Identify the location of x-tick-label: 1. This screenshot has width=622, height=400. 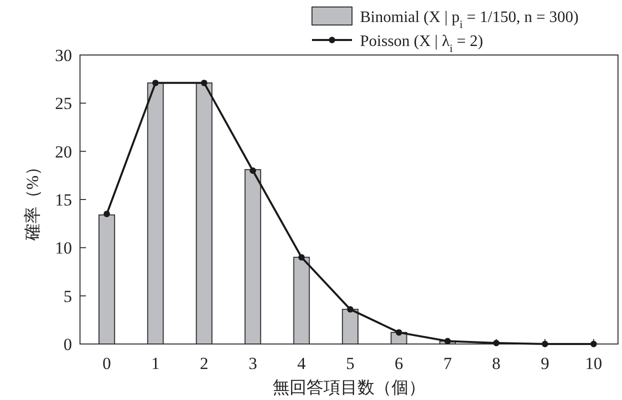
(155, 363).